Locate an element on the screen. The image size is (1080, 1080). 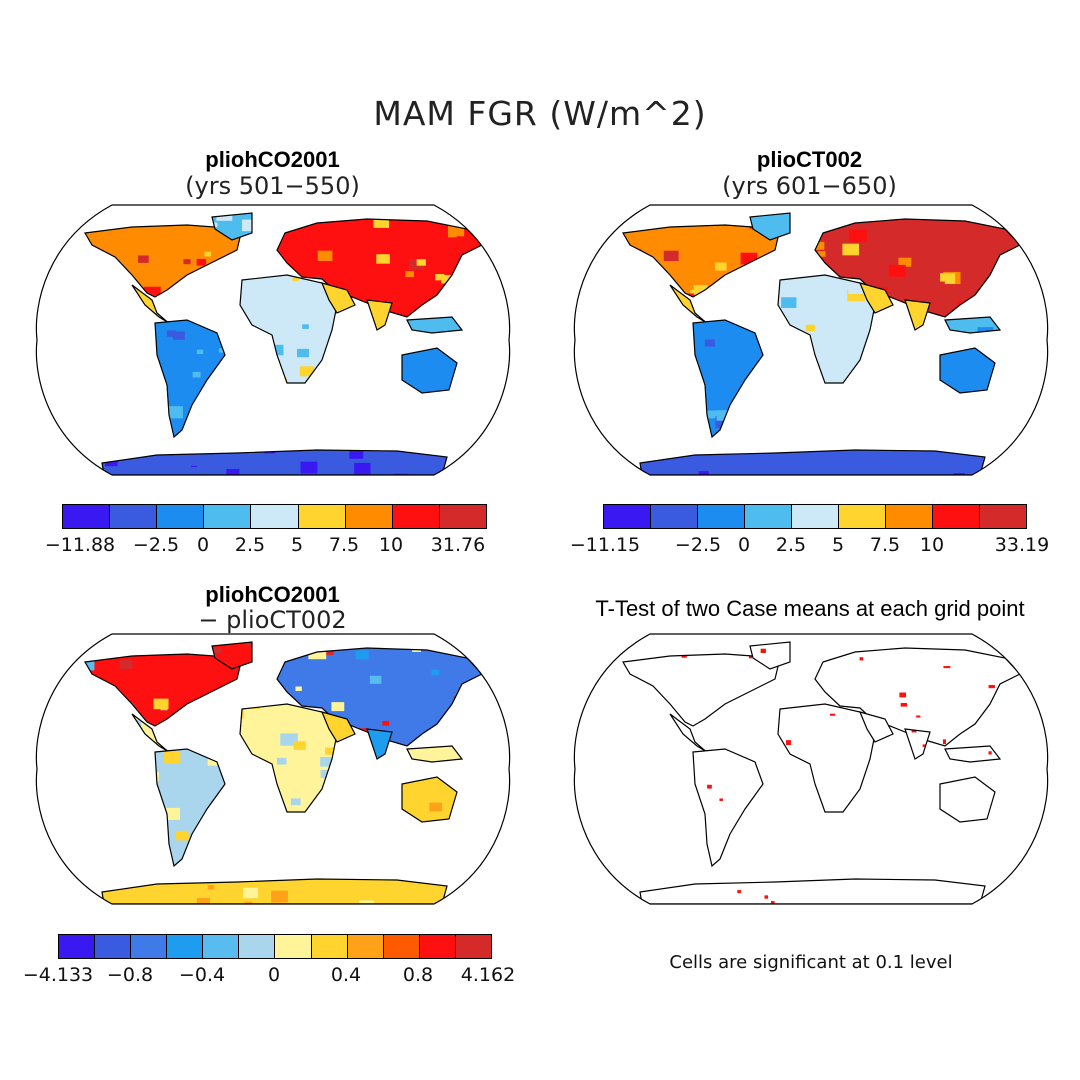
greenland-coastline is located at coordinates (770, 226).